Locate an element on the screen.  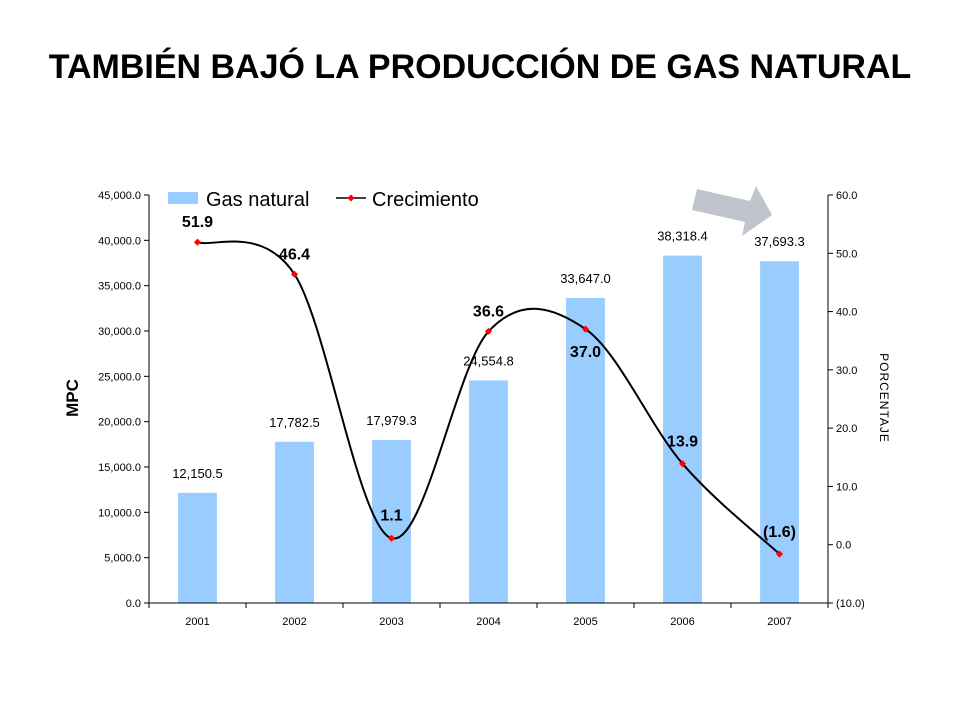
bar-value-label: 12,150.5 is located at coordinates (197, 473).